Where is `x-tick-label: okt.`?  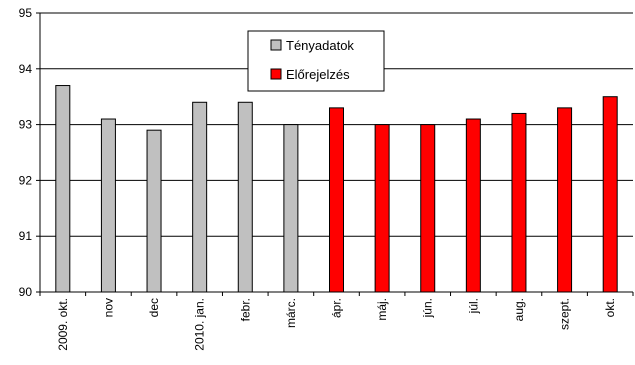
x-tick-label: okt. is located at coordinates (610, 307).